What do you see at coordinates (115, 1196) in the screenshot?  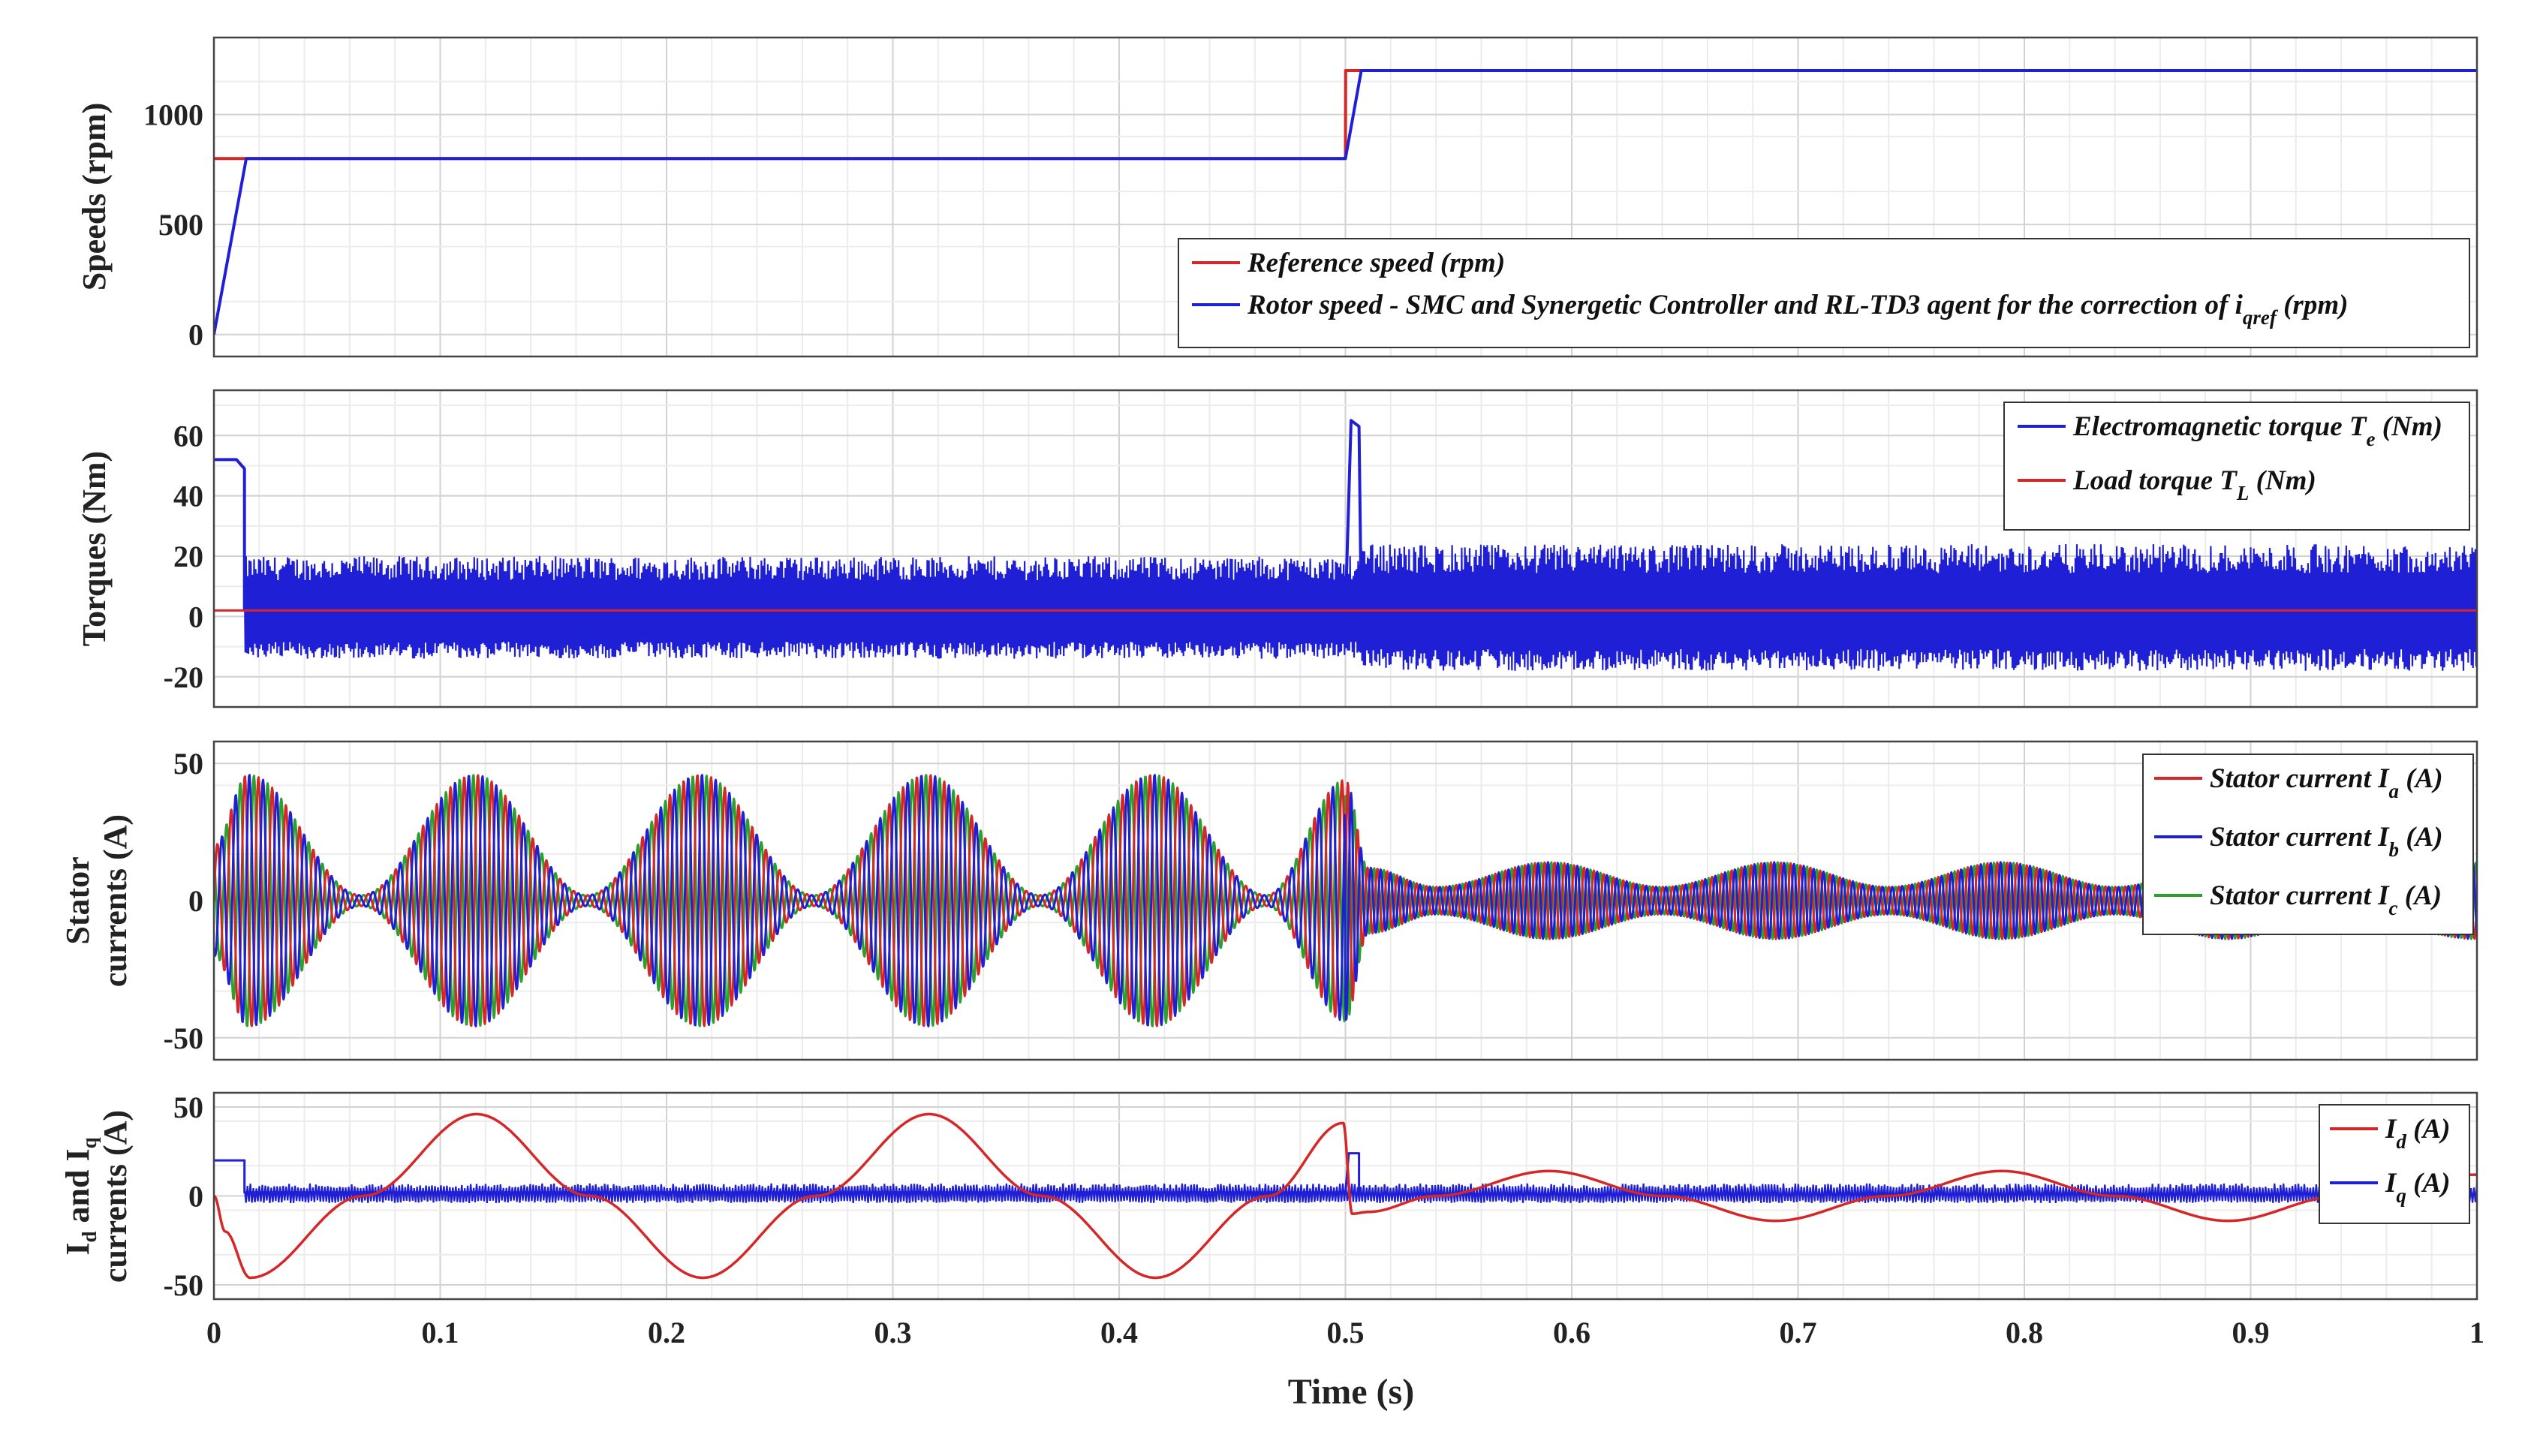 I see `y-axis-label-dq-line2: currents (A)` at bounding box center [115, 1196].